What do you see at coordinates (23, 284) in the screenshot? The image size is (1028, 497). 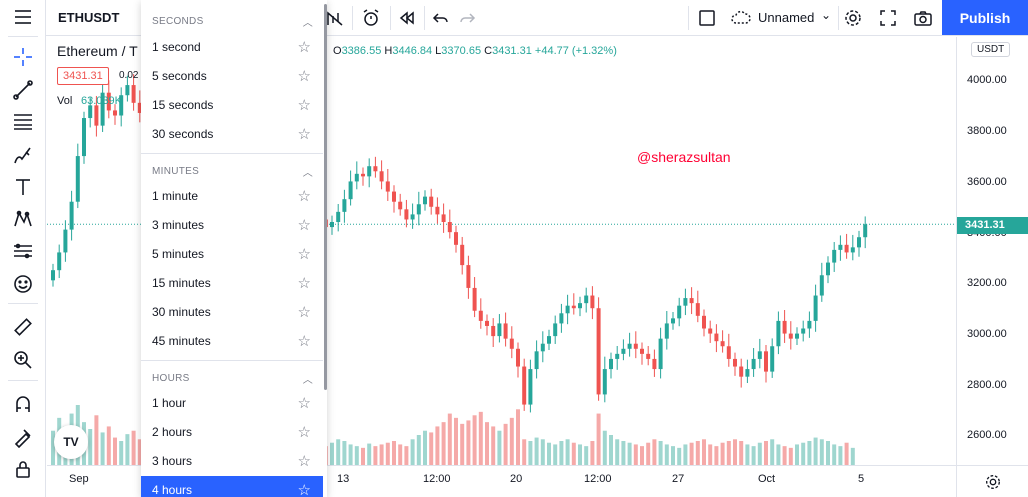 I see `emoji-icon` at bounding box center [23, 284].